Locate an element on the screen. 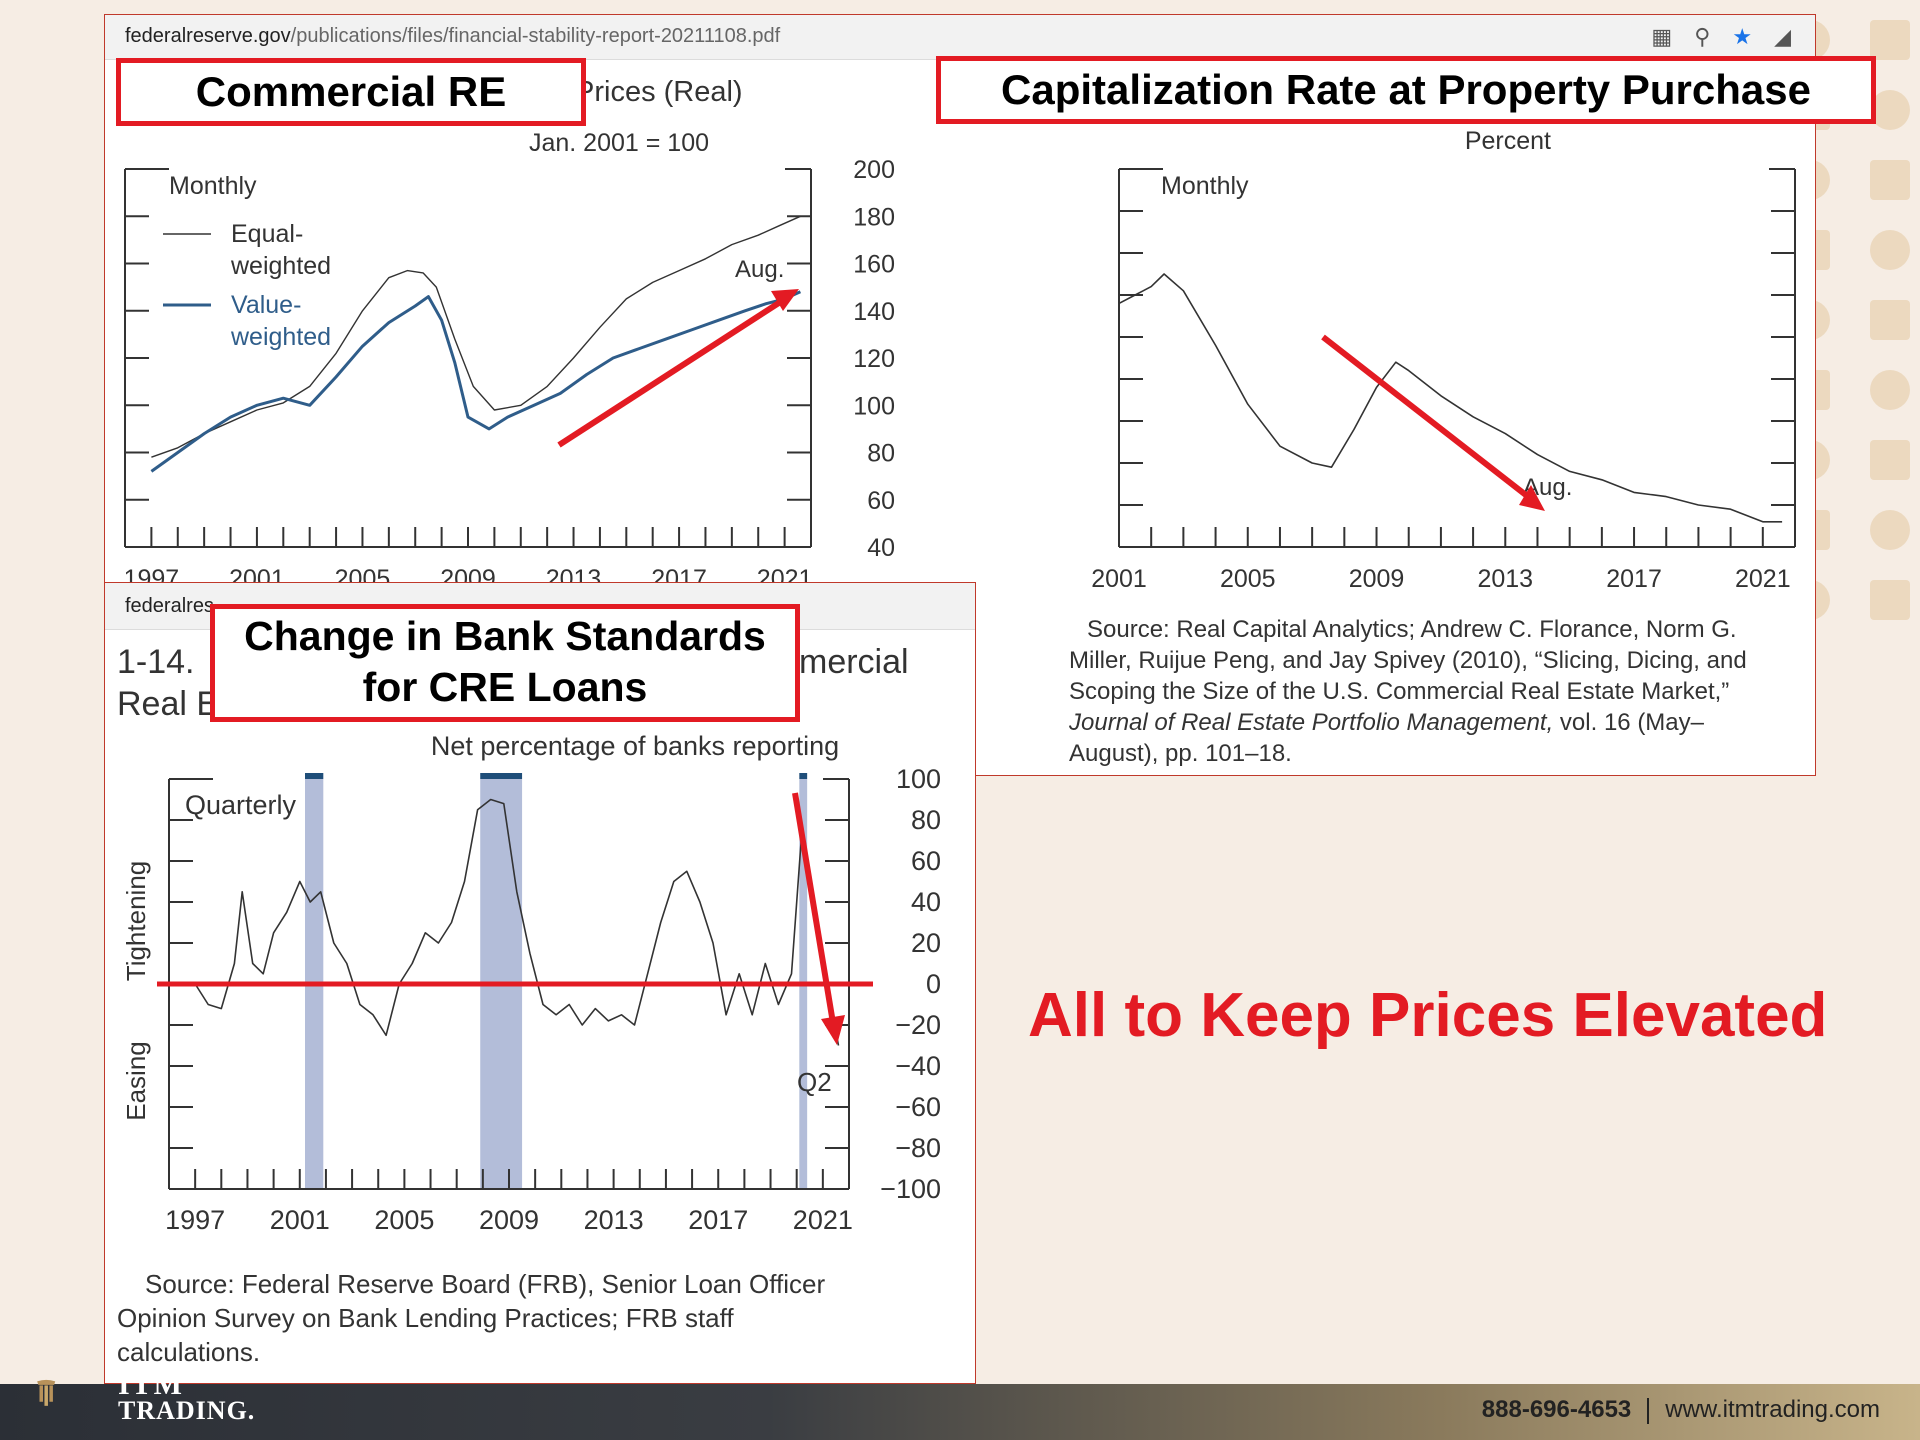  q2-label: Q2 is located at coordinates (814, 1082).